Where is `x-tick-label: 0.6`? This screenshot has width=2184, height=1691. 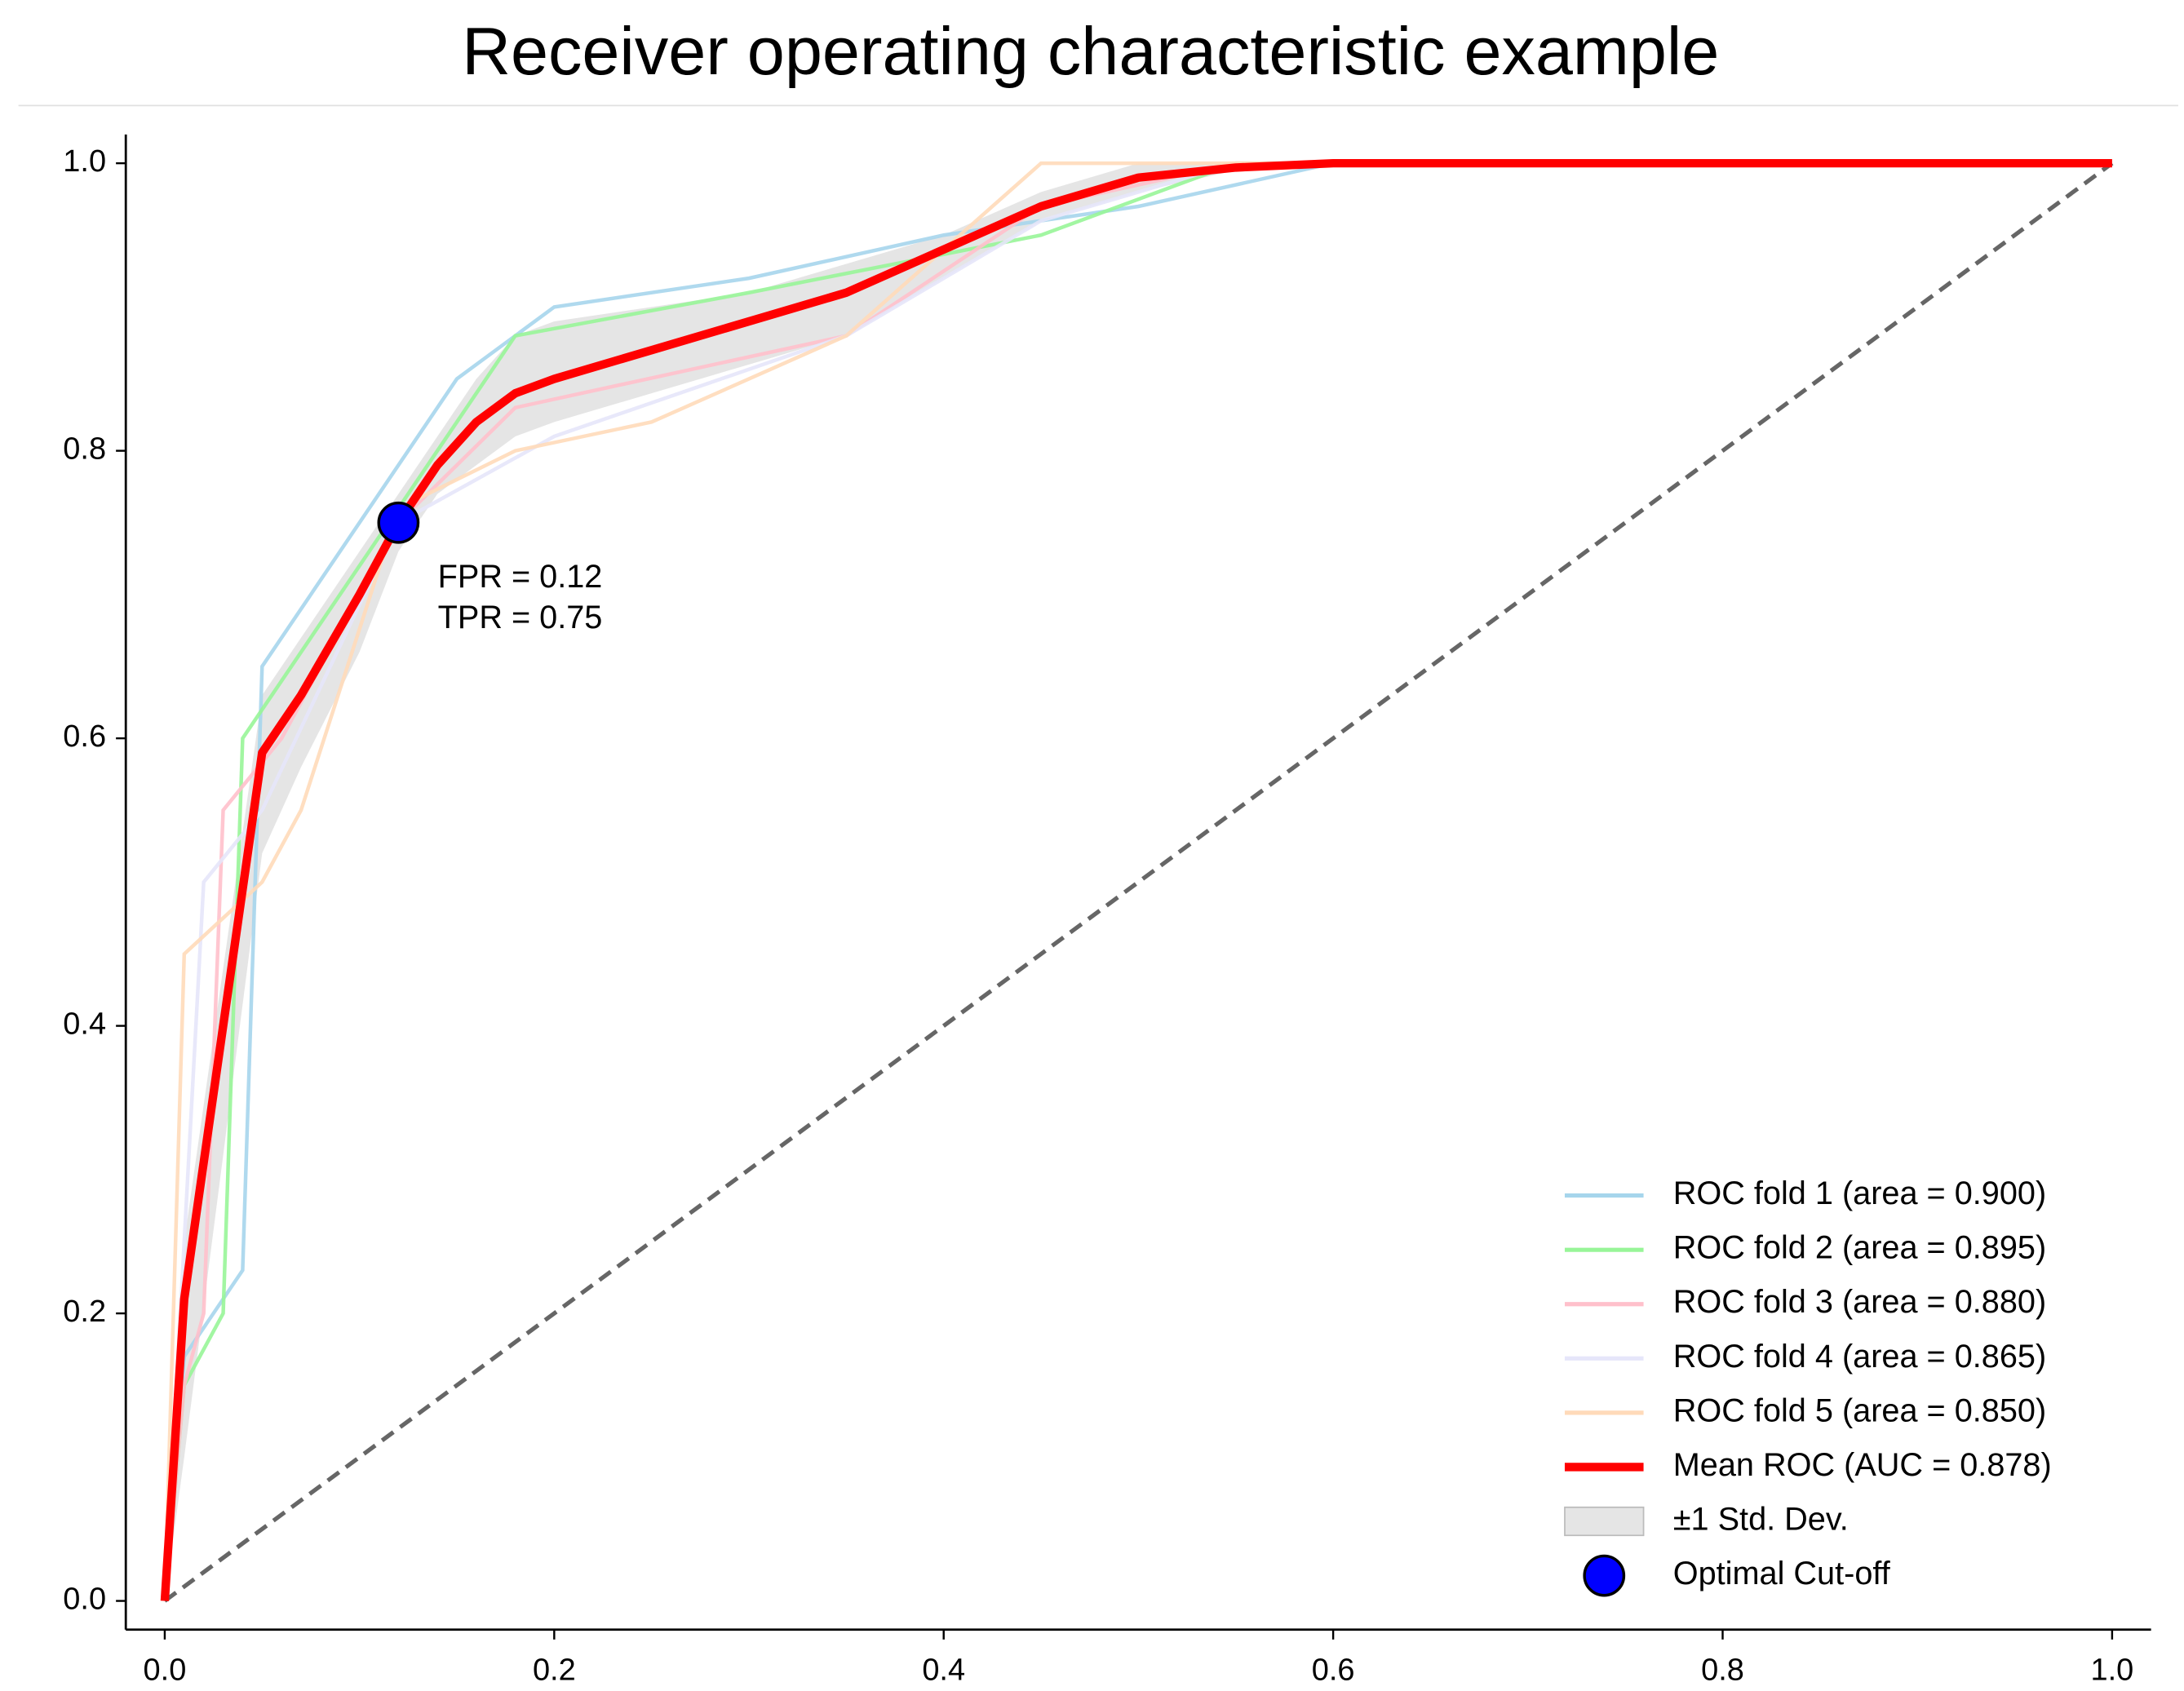 x-tick-label: 0.6 is located at coordinates (1333, 1671).